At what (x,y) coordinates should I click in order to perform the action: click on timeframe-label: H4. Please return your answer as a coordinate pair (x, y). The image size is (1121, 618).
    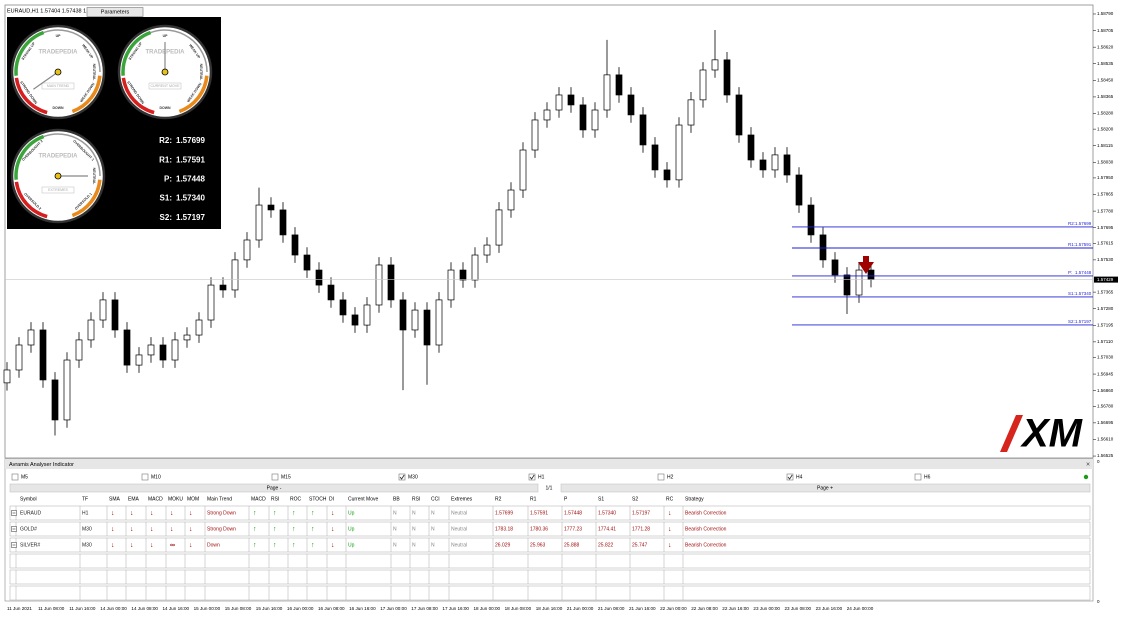
    Looking at the image, I should click on (799, 477).